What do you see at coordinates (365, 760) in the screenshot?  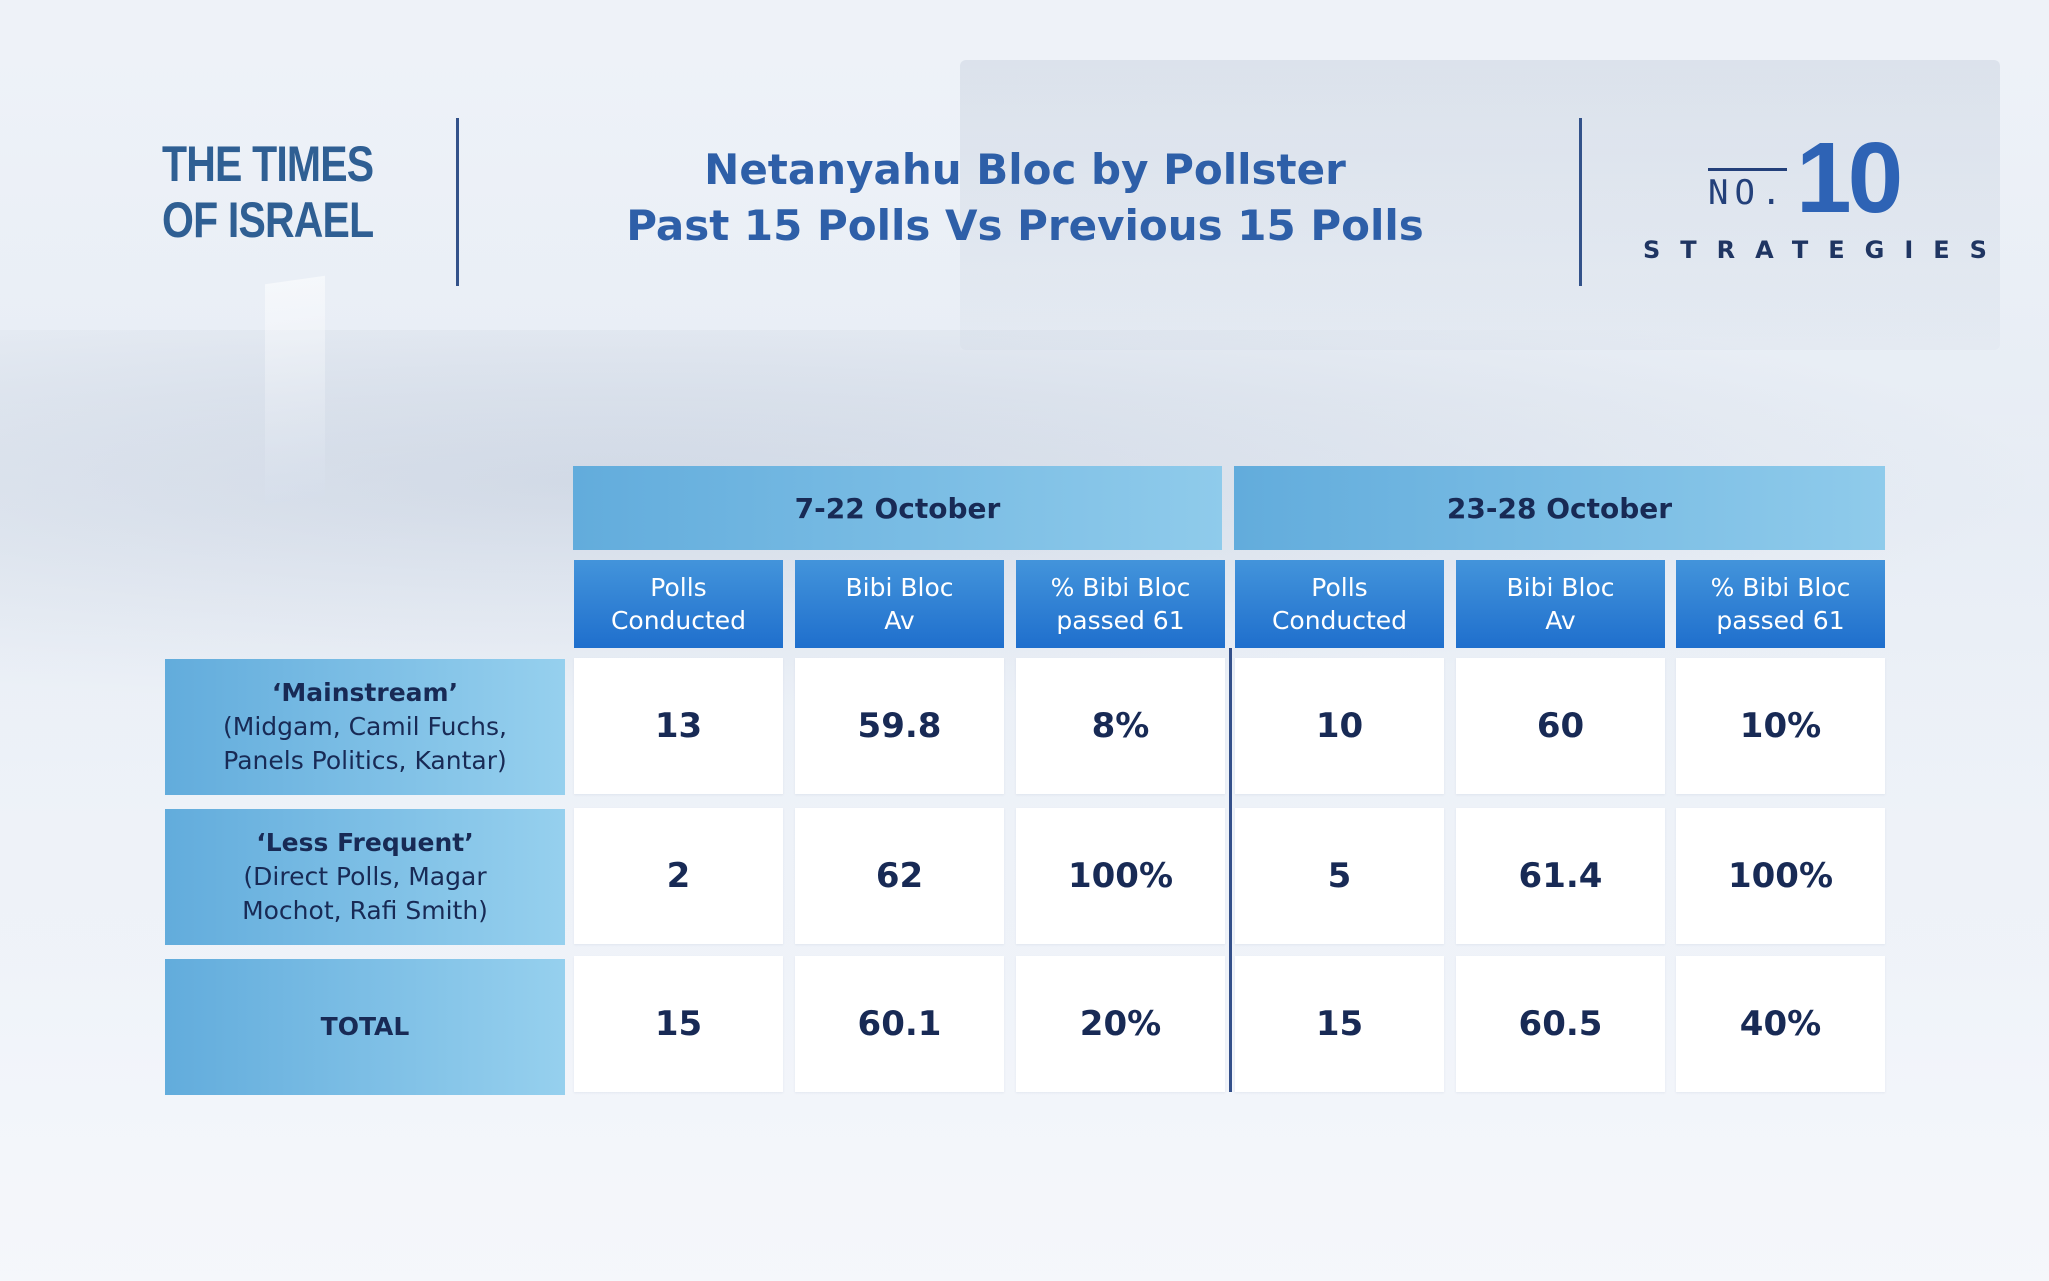 I see `row-header-detail-line2: Panels Politics, Kantar)` at bounding box center [365, 760].